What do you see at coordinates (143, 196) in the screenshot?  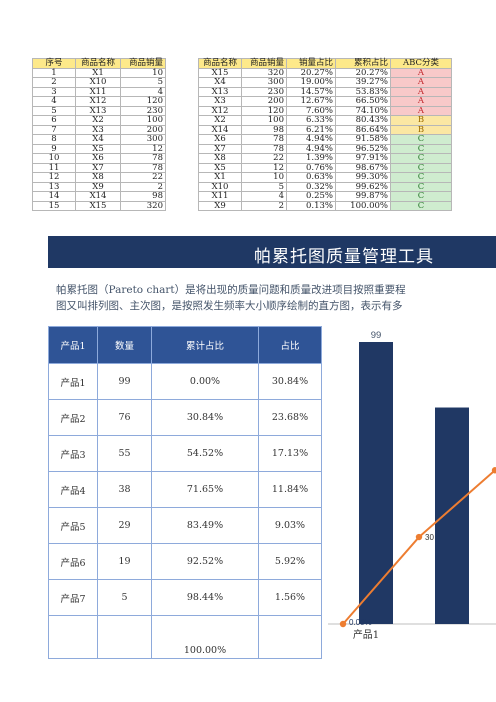 I see `table-cell: 98` at bounding box center [143, 196].